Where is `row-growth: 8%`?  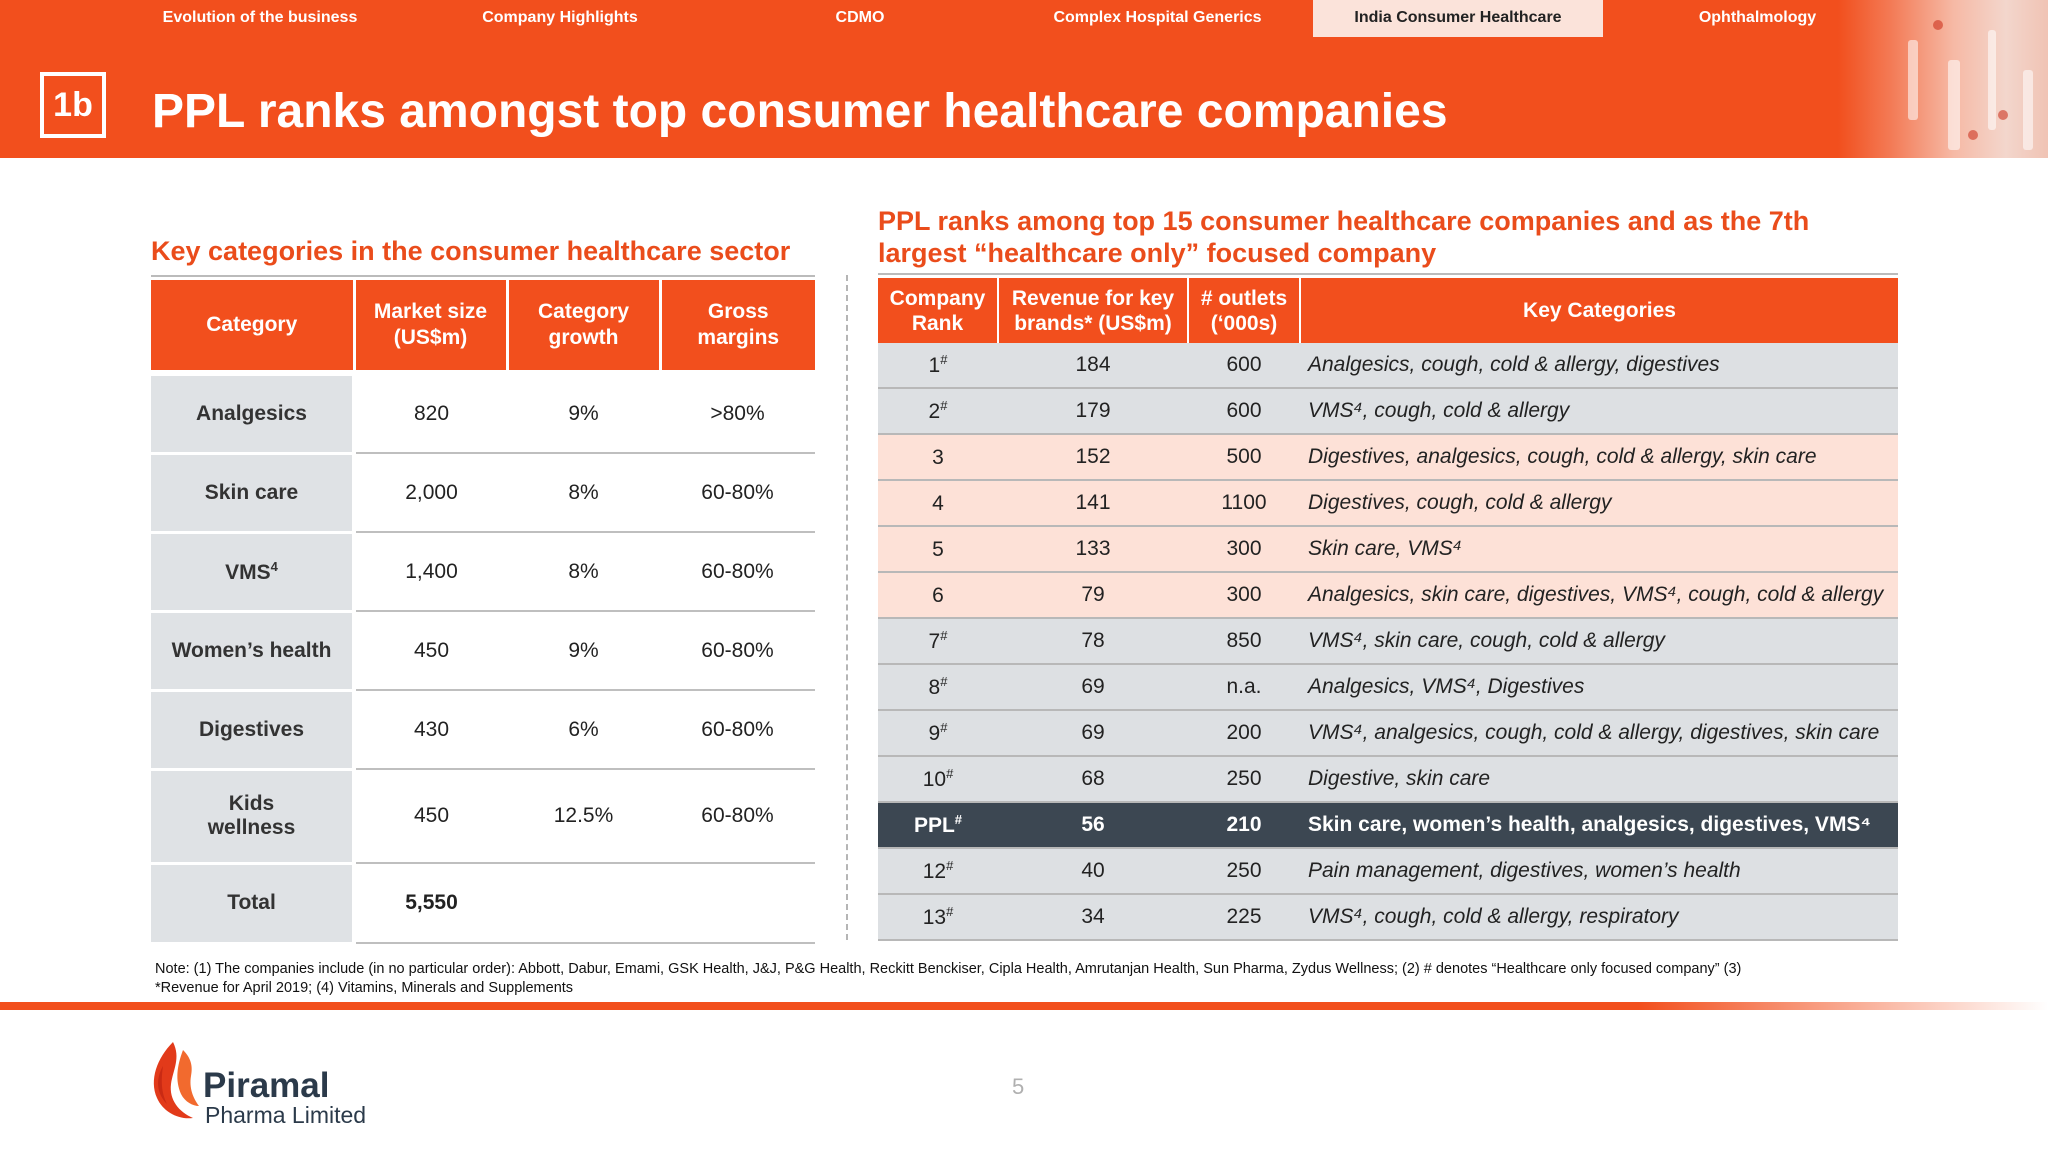 row-growth: 8% is located at coordinates (583, 572).